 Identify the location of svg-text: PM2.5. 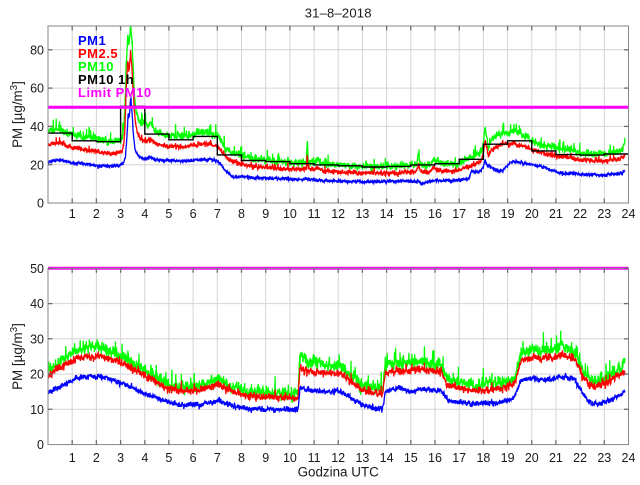
(98, 53).